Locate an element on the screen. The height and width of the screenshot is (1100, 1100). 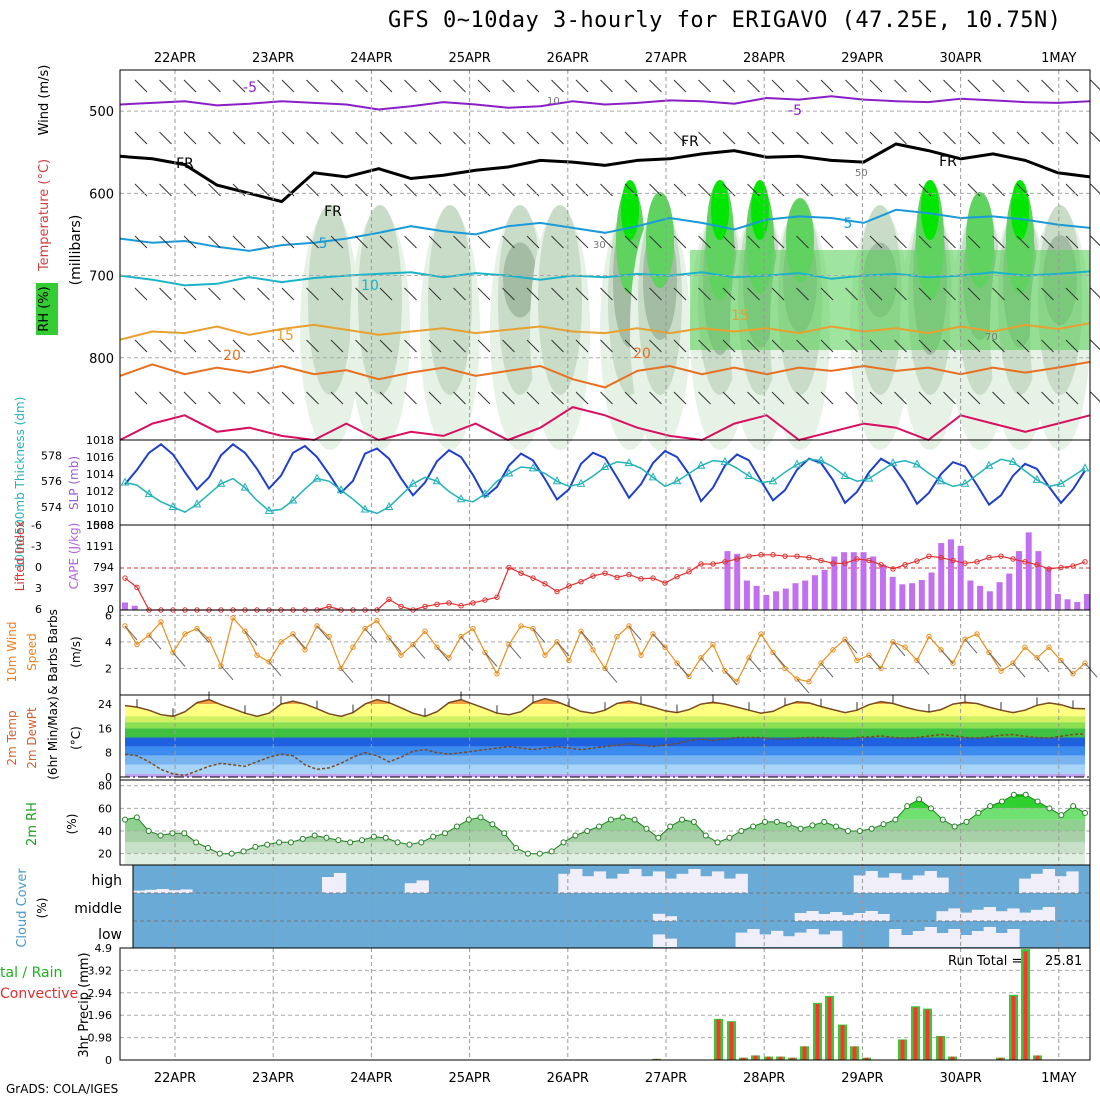
precip-tick-label: 0.98 is located at coordinates (100, 1038).